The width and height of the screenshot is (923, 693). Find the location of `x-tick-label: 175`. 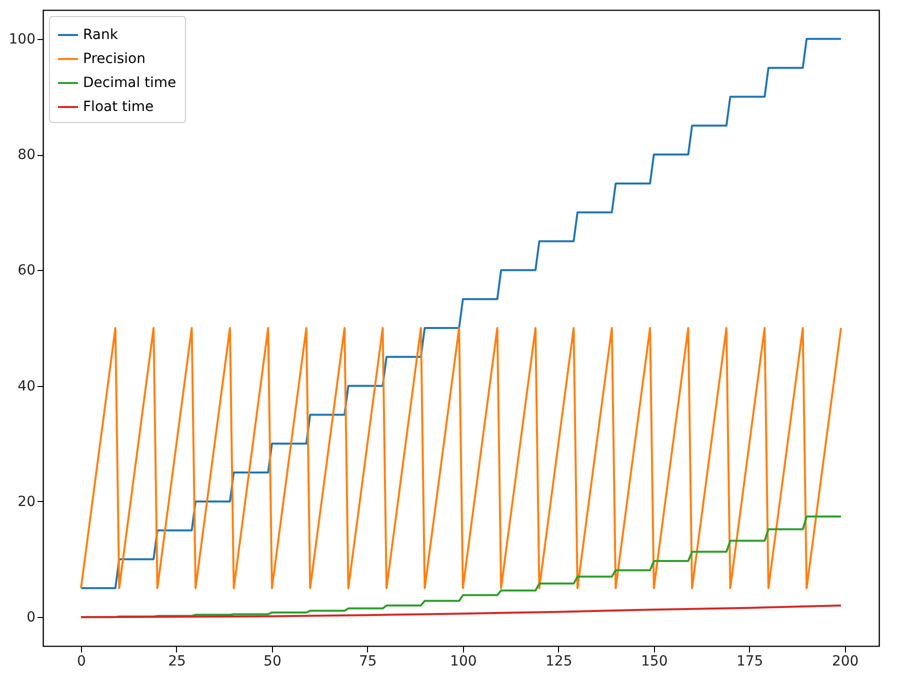

x-tick-label: 175 is located at coordinates (750, 662).